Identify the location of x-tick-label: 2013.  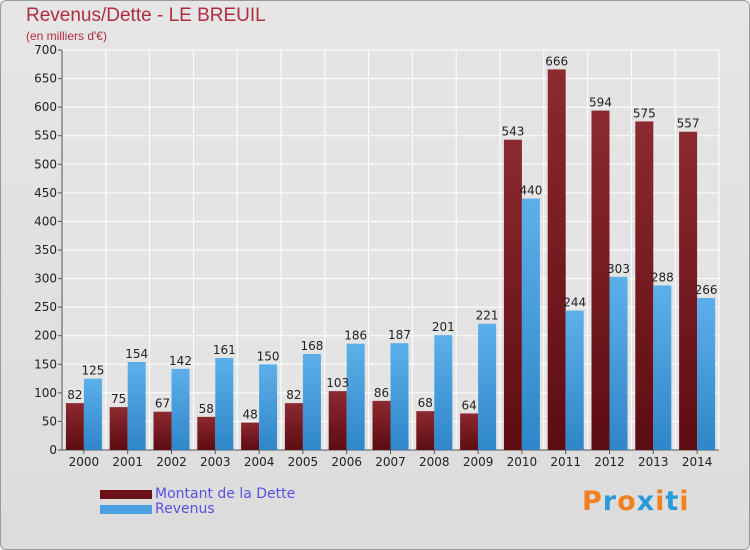
(653, 462).